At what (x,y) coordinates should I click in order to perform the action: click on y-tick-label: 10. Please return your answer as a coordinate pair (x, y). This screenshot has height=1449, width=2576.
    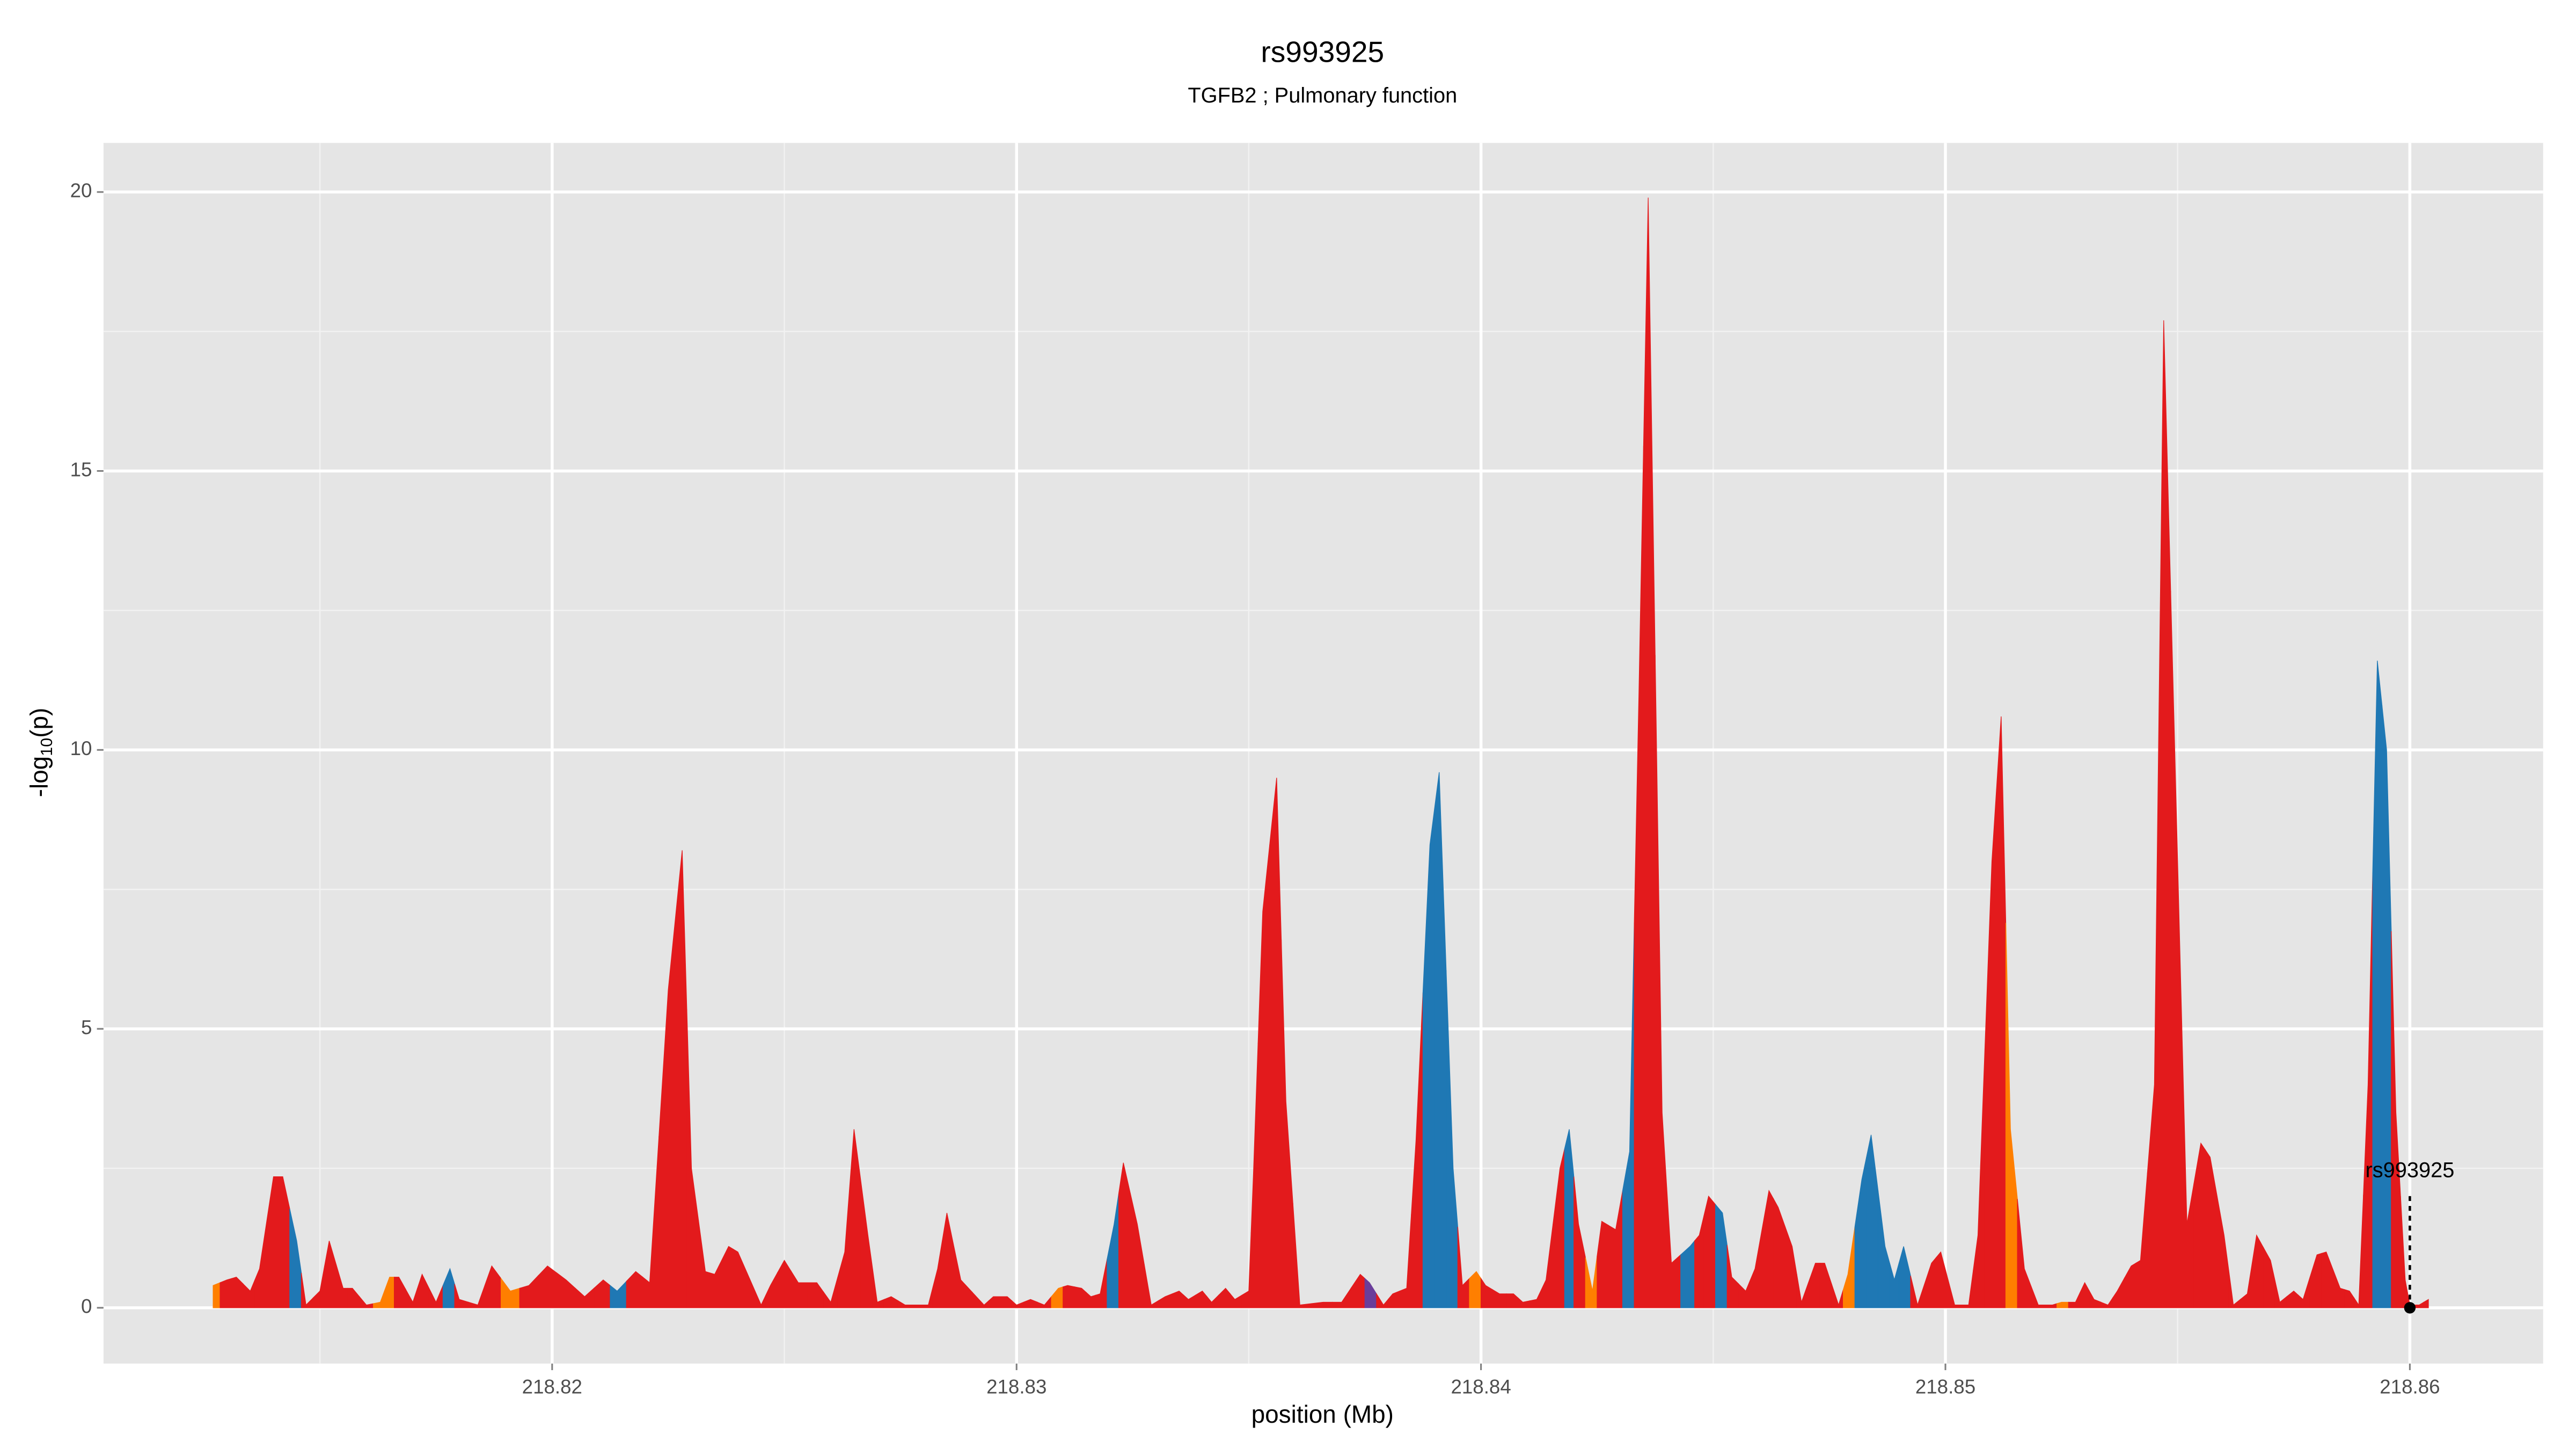
    Looking at the image, I should click on (81, 748).